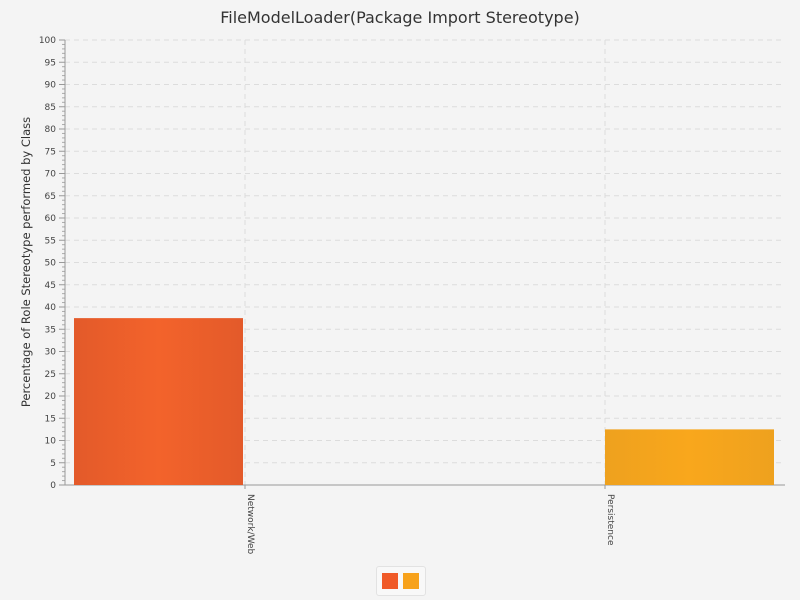  What do you see at coordinates (53, 464) in the screenshot?
I see `y-tick-label: 5` at bounding box center [53, 464].